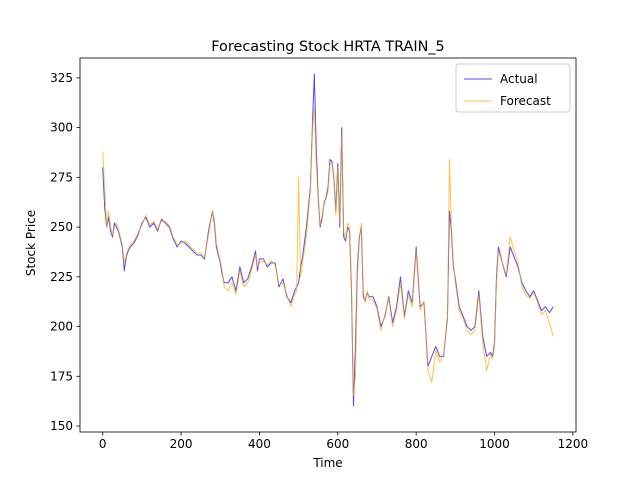 The width and height of the screenshot is (640, 484). Describe the element at coordinates (416, 444) in the screenshot. I see `x-tick-label: 800` at that location.